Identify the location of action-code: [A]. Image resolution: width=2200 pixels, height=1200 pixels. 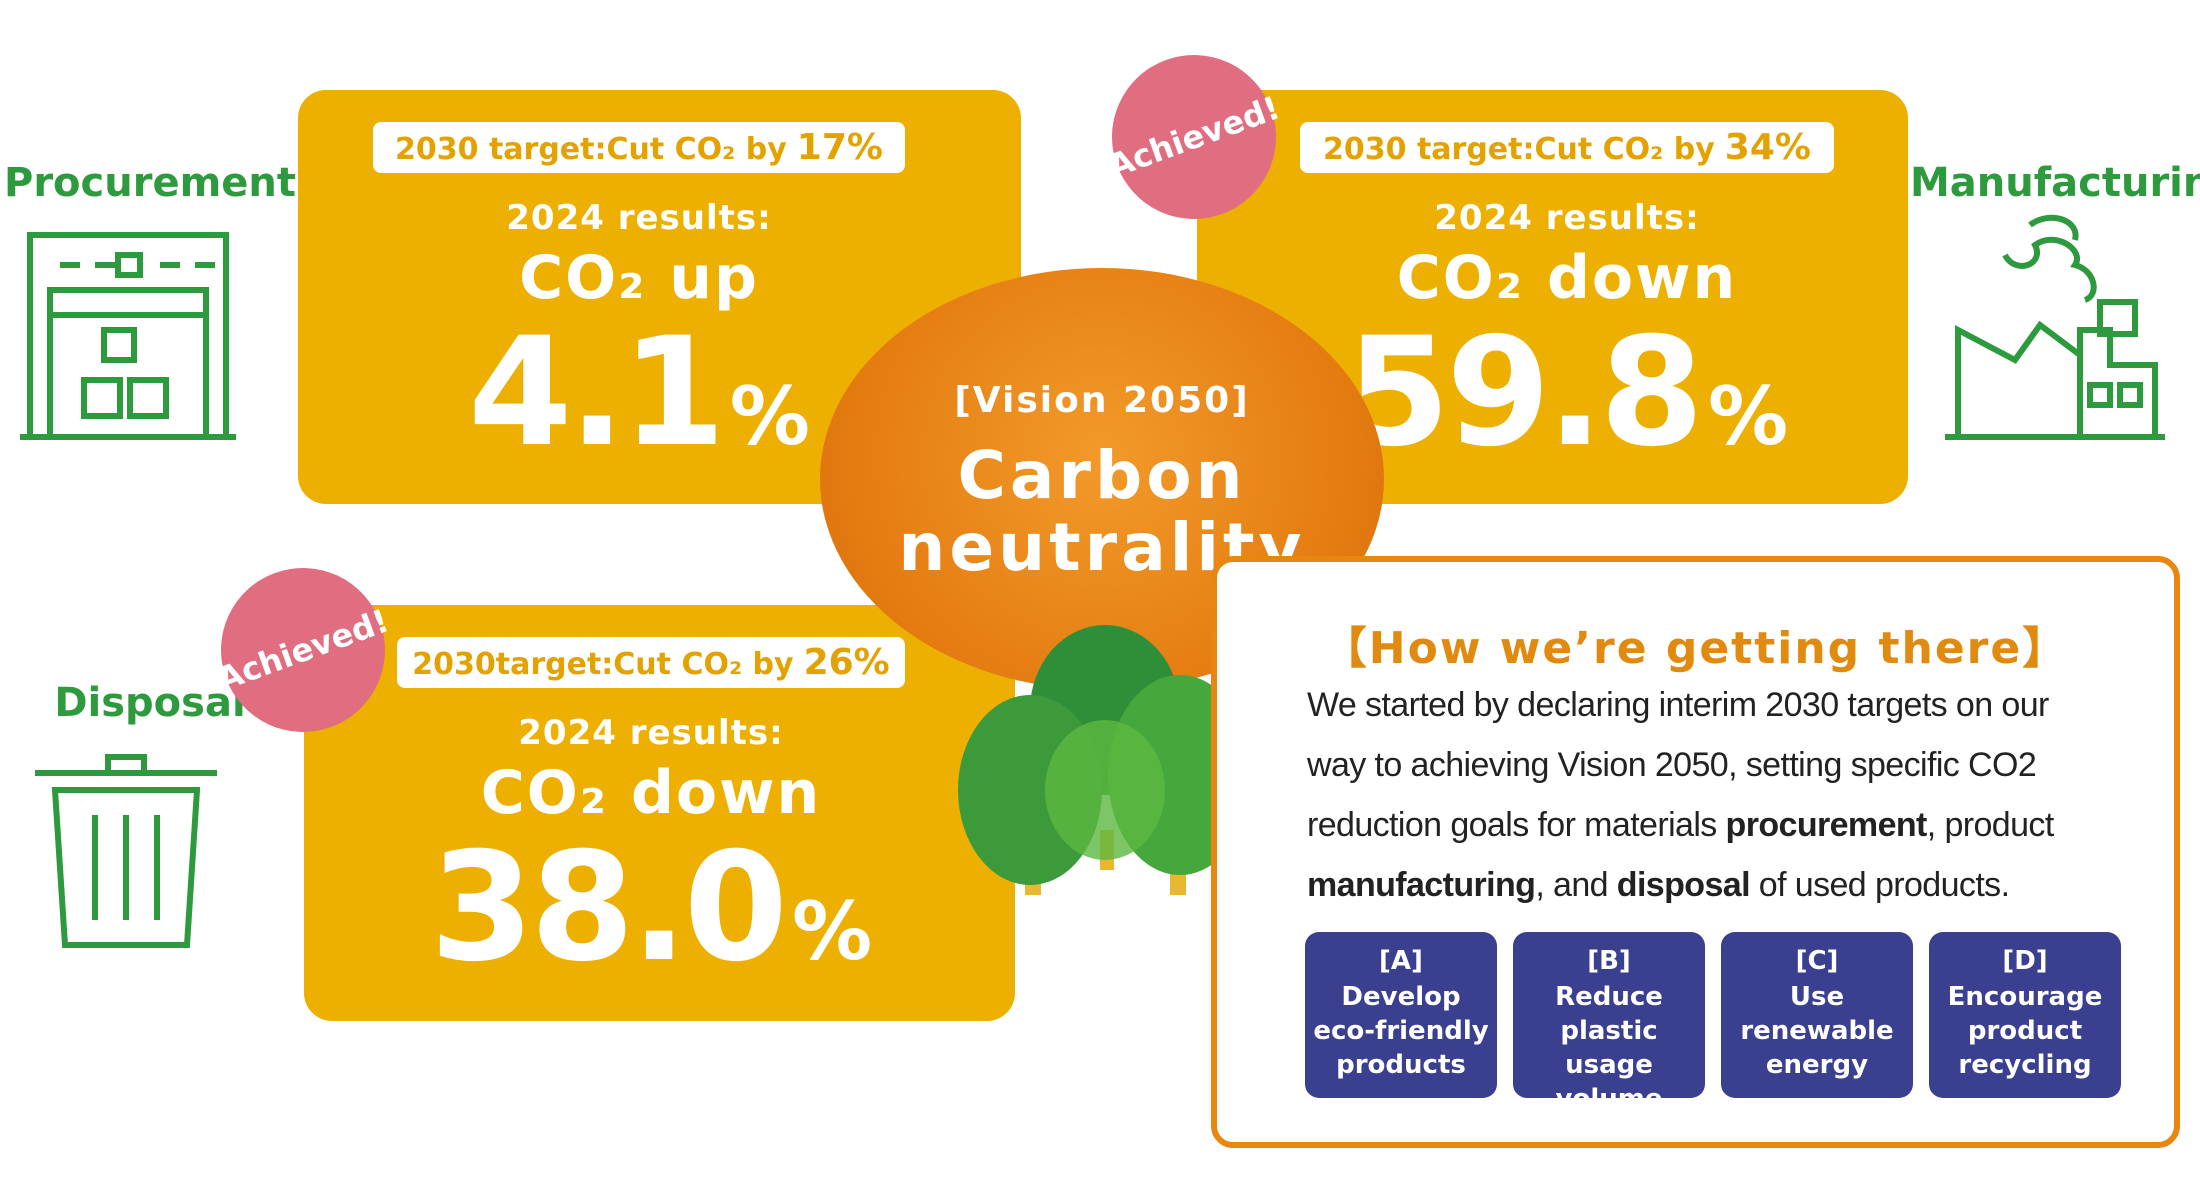
(1401, 961).